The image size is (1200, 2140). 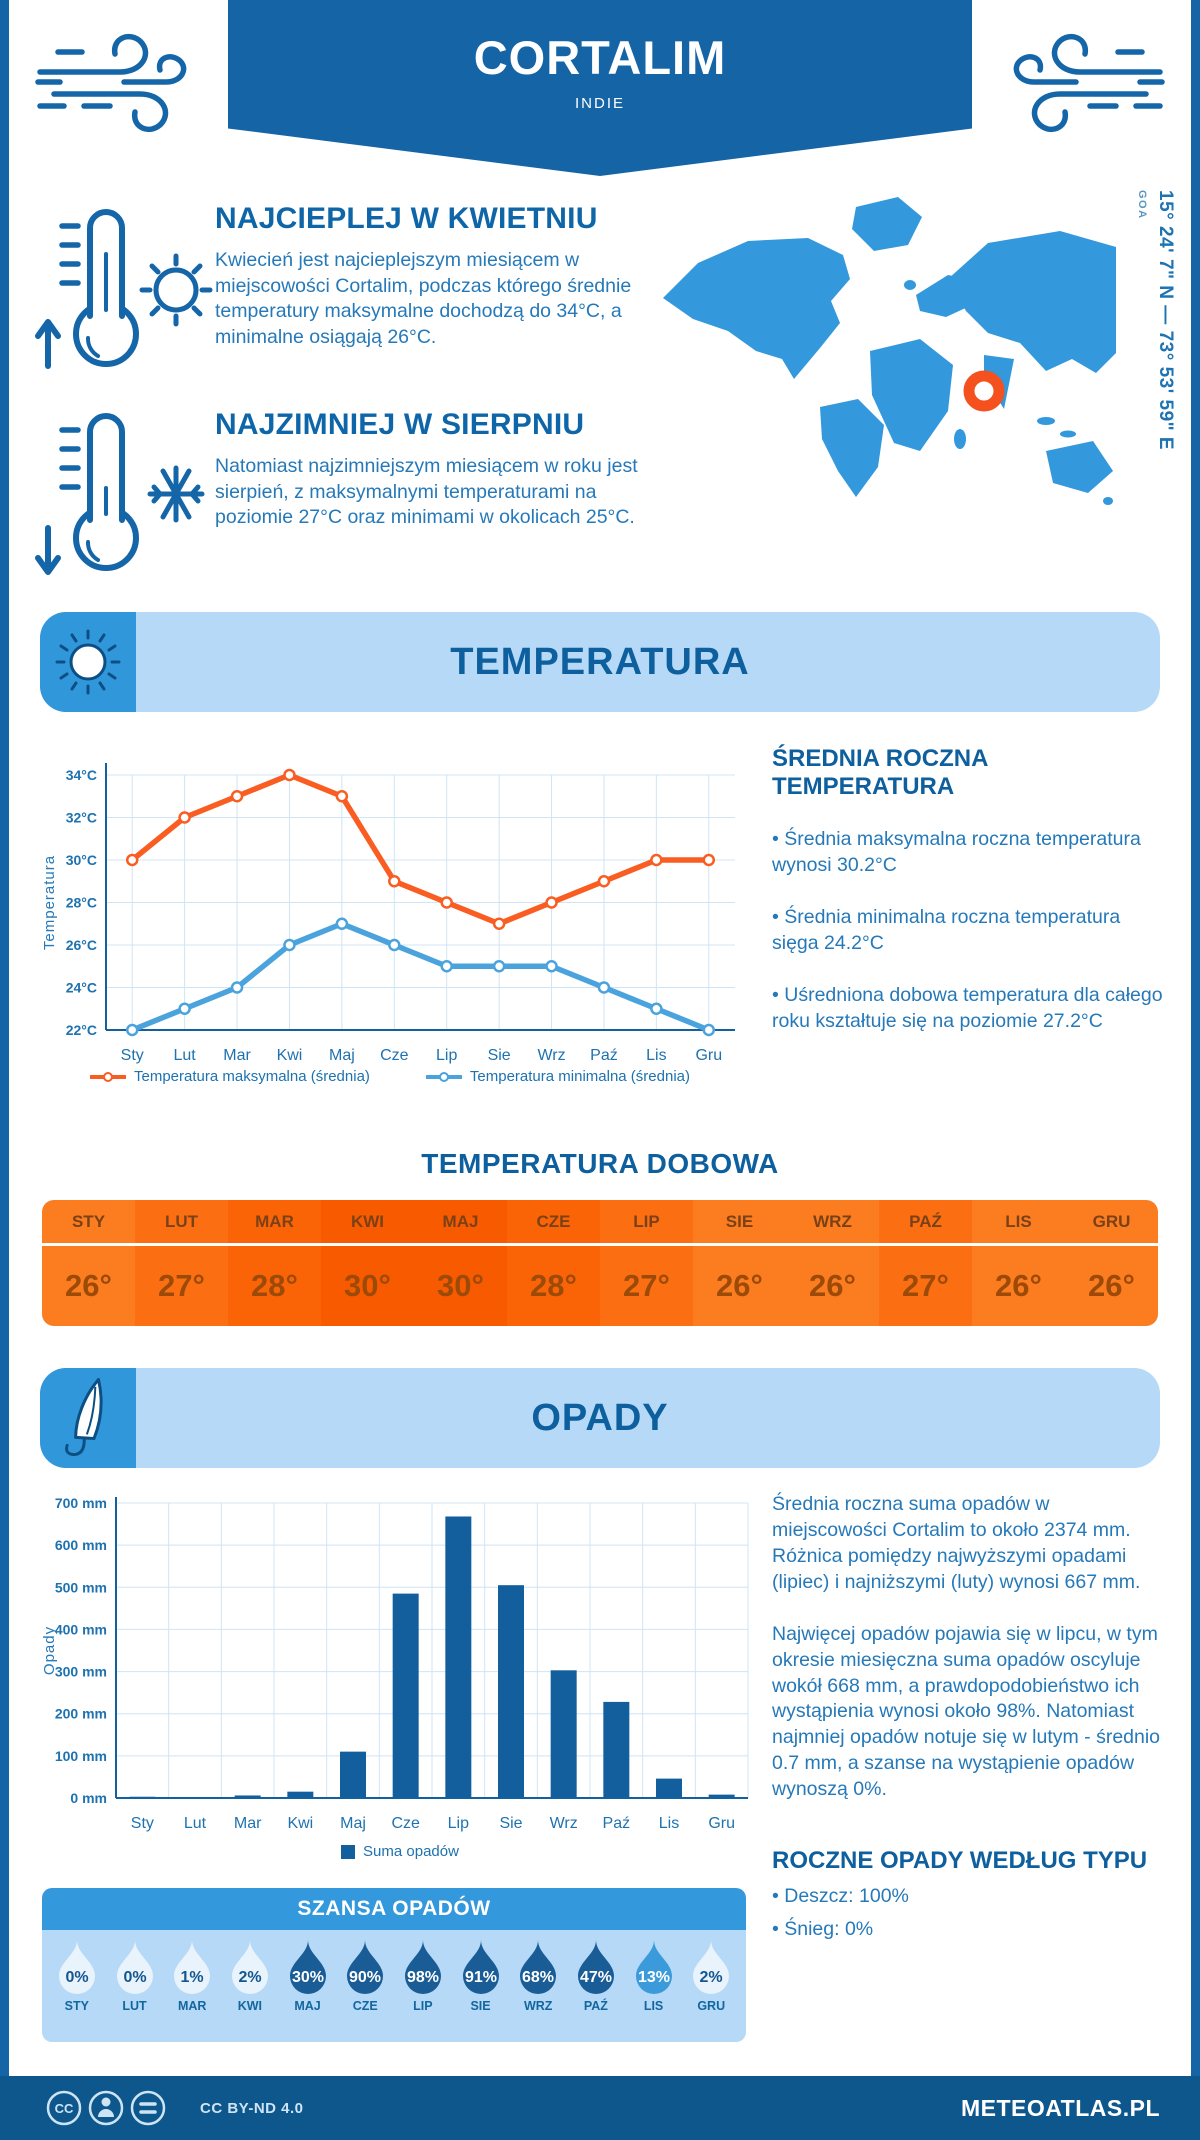 I want to click on precipitation-chart-legend: Suma opadów, so click(x=400, y=1851).